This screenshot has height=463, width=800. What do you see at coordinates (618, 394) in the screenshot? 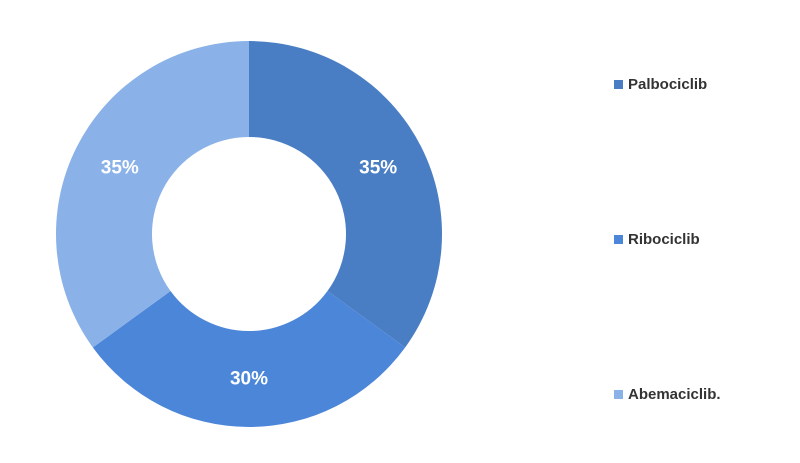
I see `legend-swatch-abemaciclib` at bounding box center [618, 394].